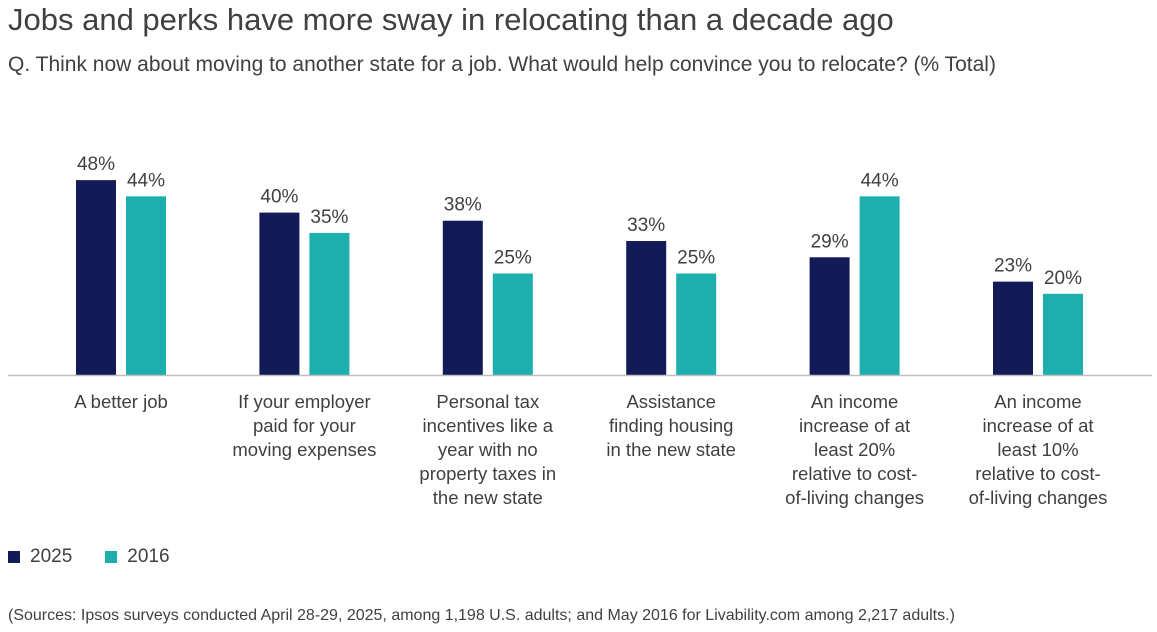 This screenshot has height=632, width=1157. Describe the element at coordinates (488, 401) in the screenshot. I see `category-label-line: Personal tax` at that location.